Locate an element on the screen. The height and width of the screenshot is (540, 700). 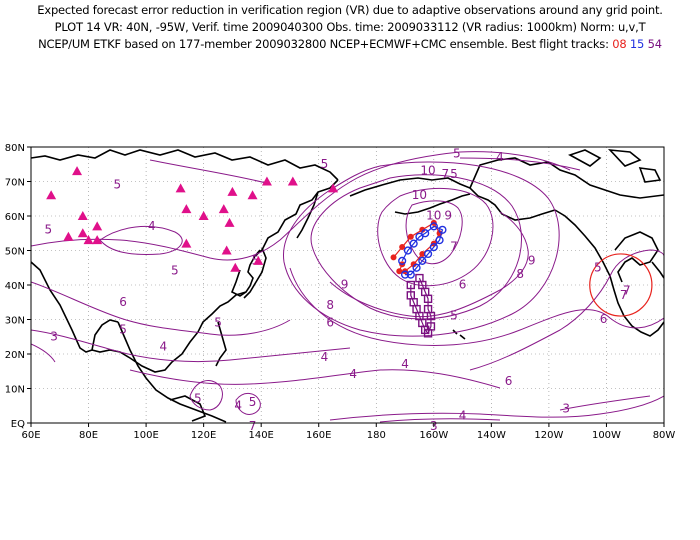
x-tick-label: 140W is located at coordinates (491, 435).